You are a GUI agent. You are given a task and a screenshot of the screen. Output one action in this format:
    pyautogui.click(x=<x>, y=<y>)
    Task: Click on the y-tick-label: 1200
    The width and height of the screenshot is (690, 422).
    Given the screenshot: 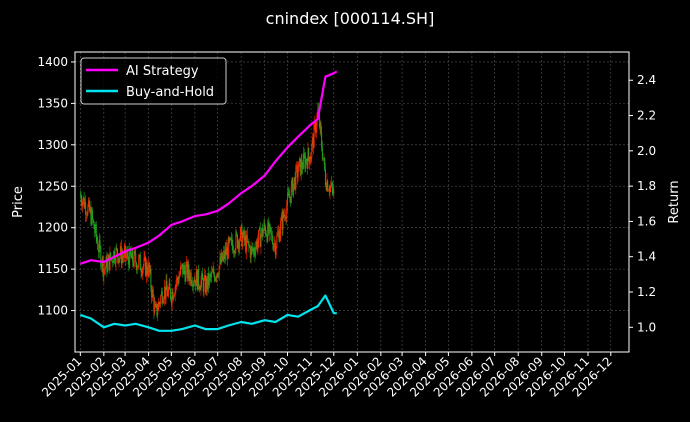 What is the action you would take?
    pyautogui.click(x=52, y=228)
    